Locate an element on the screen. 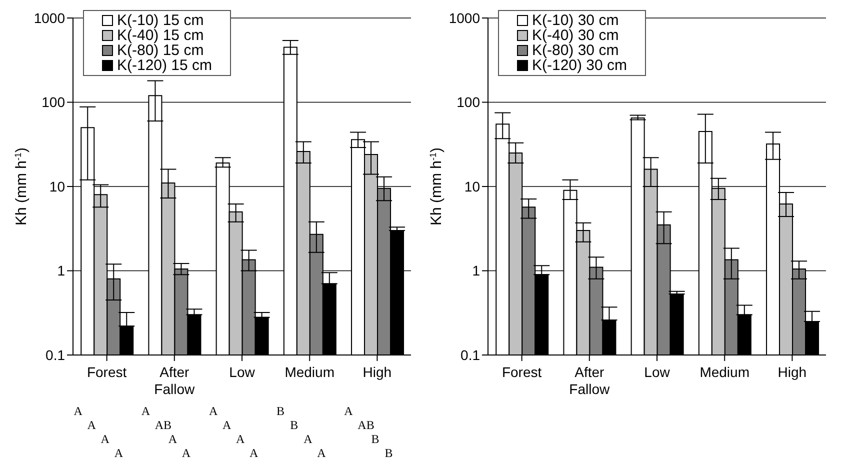 This screenshot has height=476, width=855. legend-label: K(-10) 15 cm is located at coordinates (160, 20).